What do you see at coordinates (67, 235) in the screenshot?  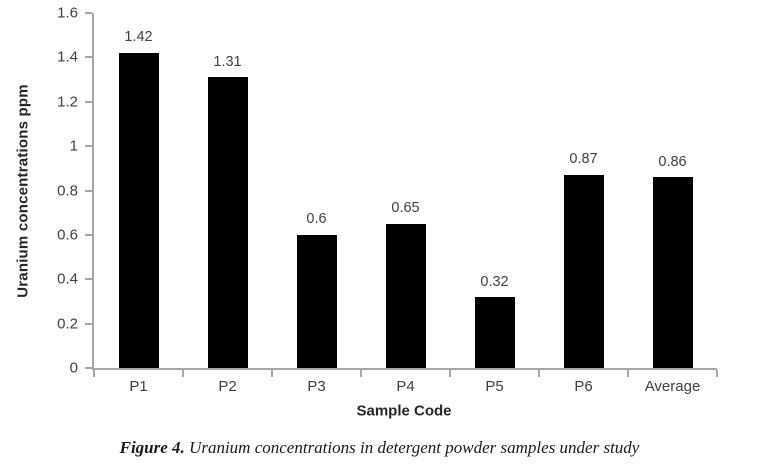 I see `y-axis-tick-label: 0.6` at bounding box center [67, 235].